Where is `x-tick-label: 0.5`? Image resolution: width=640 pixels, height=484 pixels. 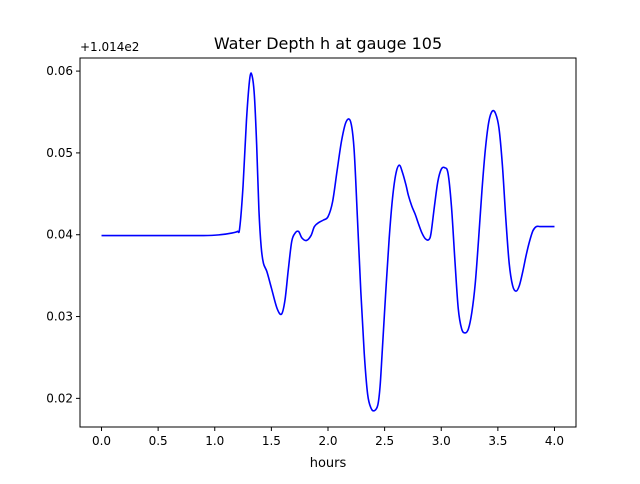
x-tick-label: 0.5 is located at coordinates (158, 441).